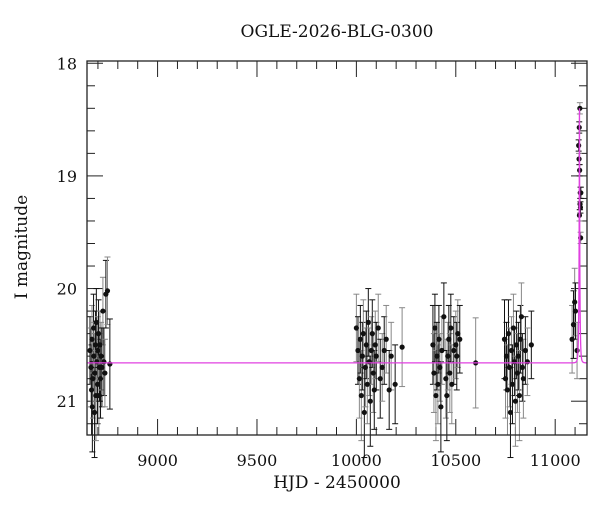 This screenshot has width=600, height=512. What do you see at coordinates (337, 32) in the screenshot?
I see `chart-title: OGLE-2026-BLG-0300` at bounding box center [337, 32].